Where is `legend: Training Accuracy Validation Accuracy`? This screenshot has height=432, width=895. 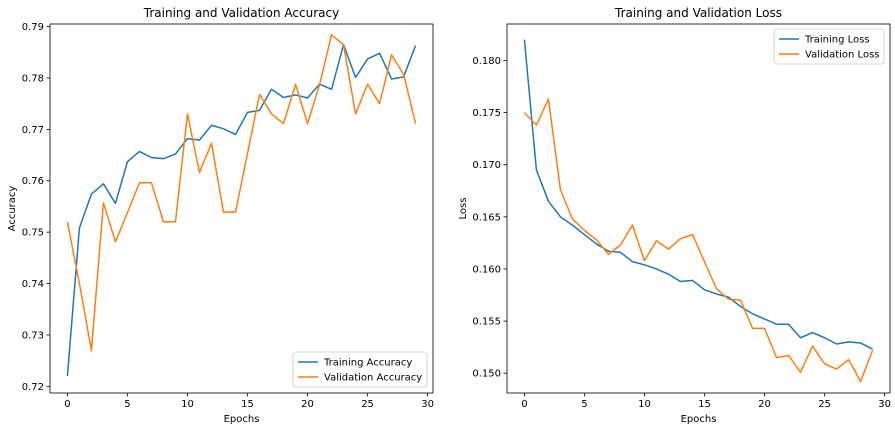 legend: Training Accuracy Validation Accuracy is located at coordinates (360, 369).